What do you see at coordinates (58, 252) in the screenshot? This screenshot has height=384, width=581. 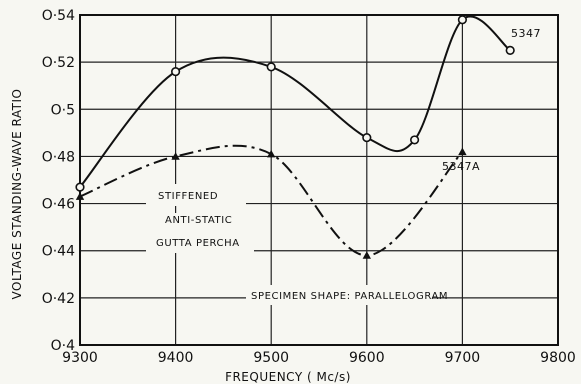 I see `y-tick-label-2: O·44` at bounding box center [58, 252].